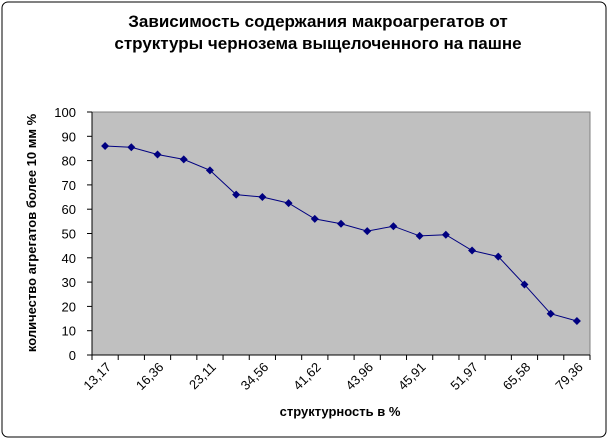  What do you see at coordinates (69, 331) in the screenshot?
I see `y-tick-label: 10` at bounding box center [69, 331].